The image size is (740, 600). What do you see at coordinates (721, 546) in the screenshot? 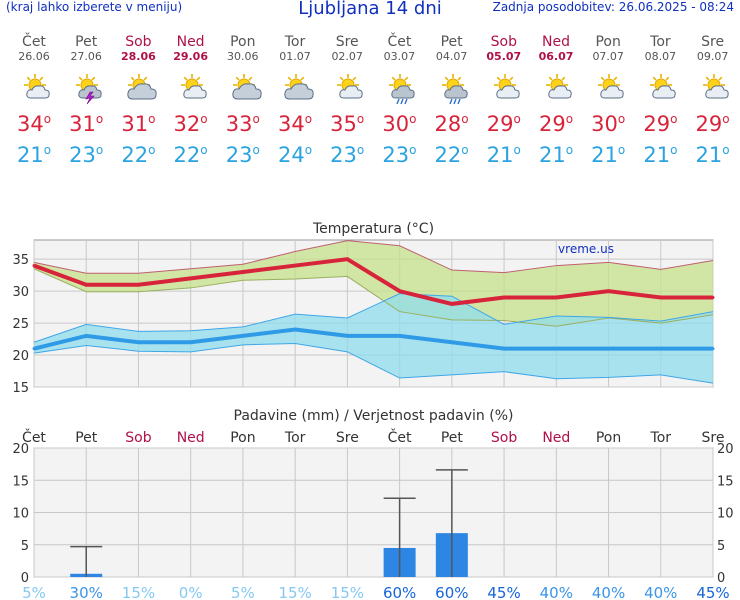
I see `y-tick-label-right: 5` at bounding box center [721, 546].